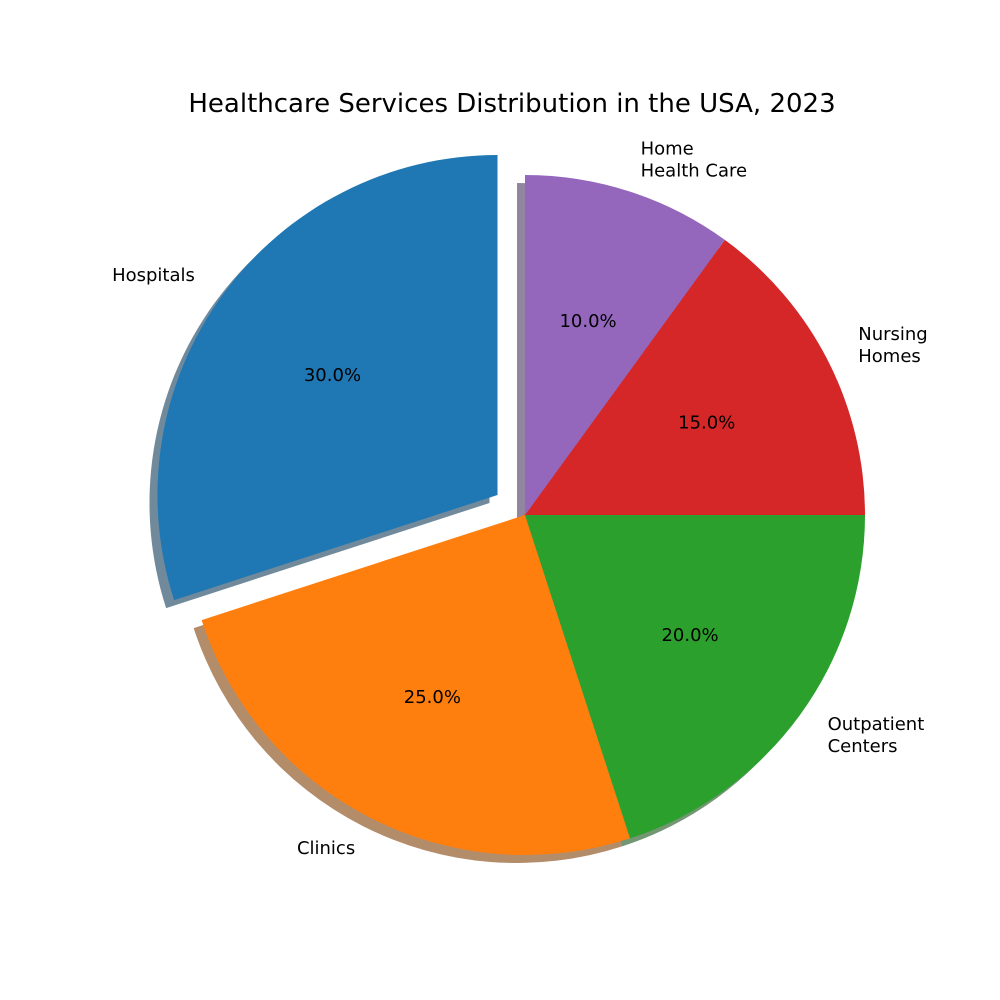 The height and width of the screenshot is (1000, 1000). I want to click on slice-label-hospitals: Hospitals, so click(153, 275).